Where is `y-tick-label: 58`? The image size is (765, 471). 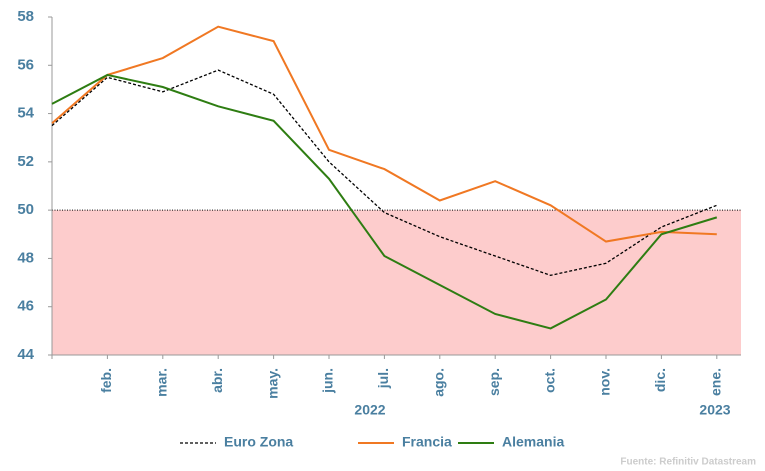 y-tick-label: 58 is located at coordinates (25, 16).